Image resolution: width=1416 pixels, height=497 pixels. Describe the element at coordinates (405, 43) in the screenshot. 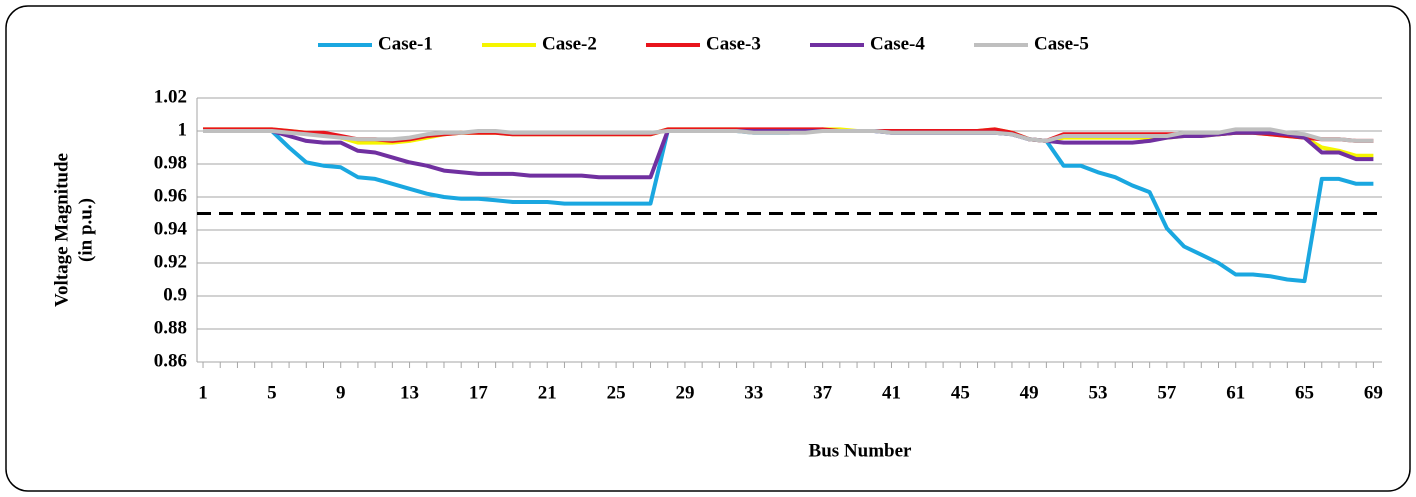

I see `legend-label: Case-1` at that location.